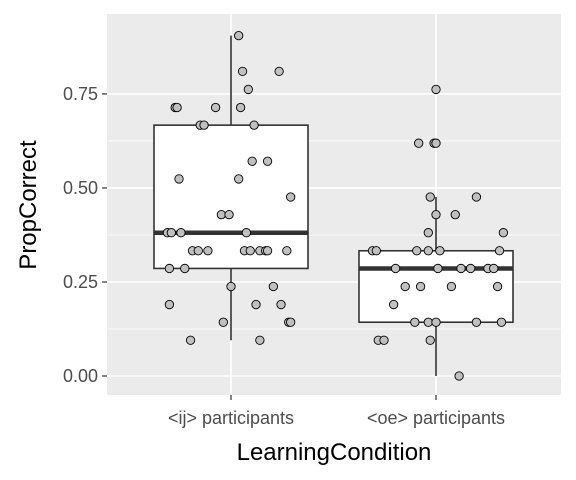 This screenshot has height=480, width=576. Describe the element at coordinates (80, 94) in the screenshot. I see `y-tick-label: 0.75` at that location.